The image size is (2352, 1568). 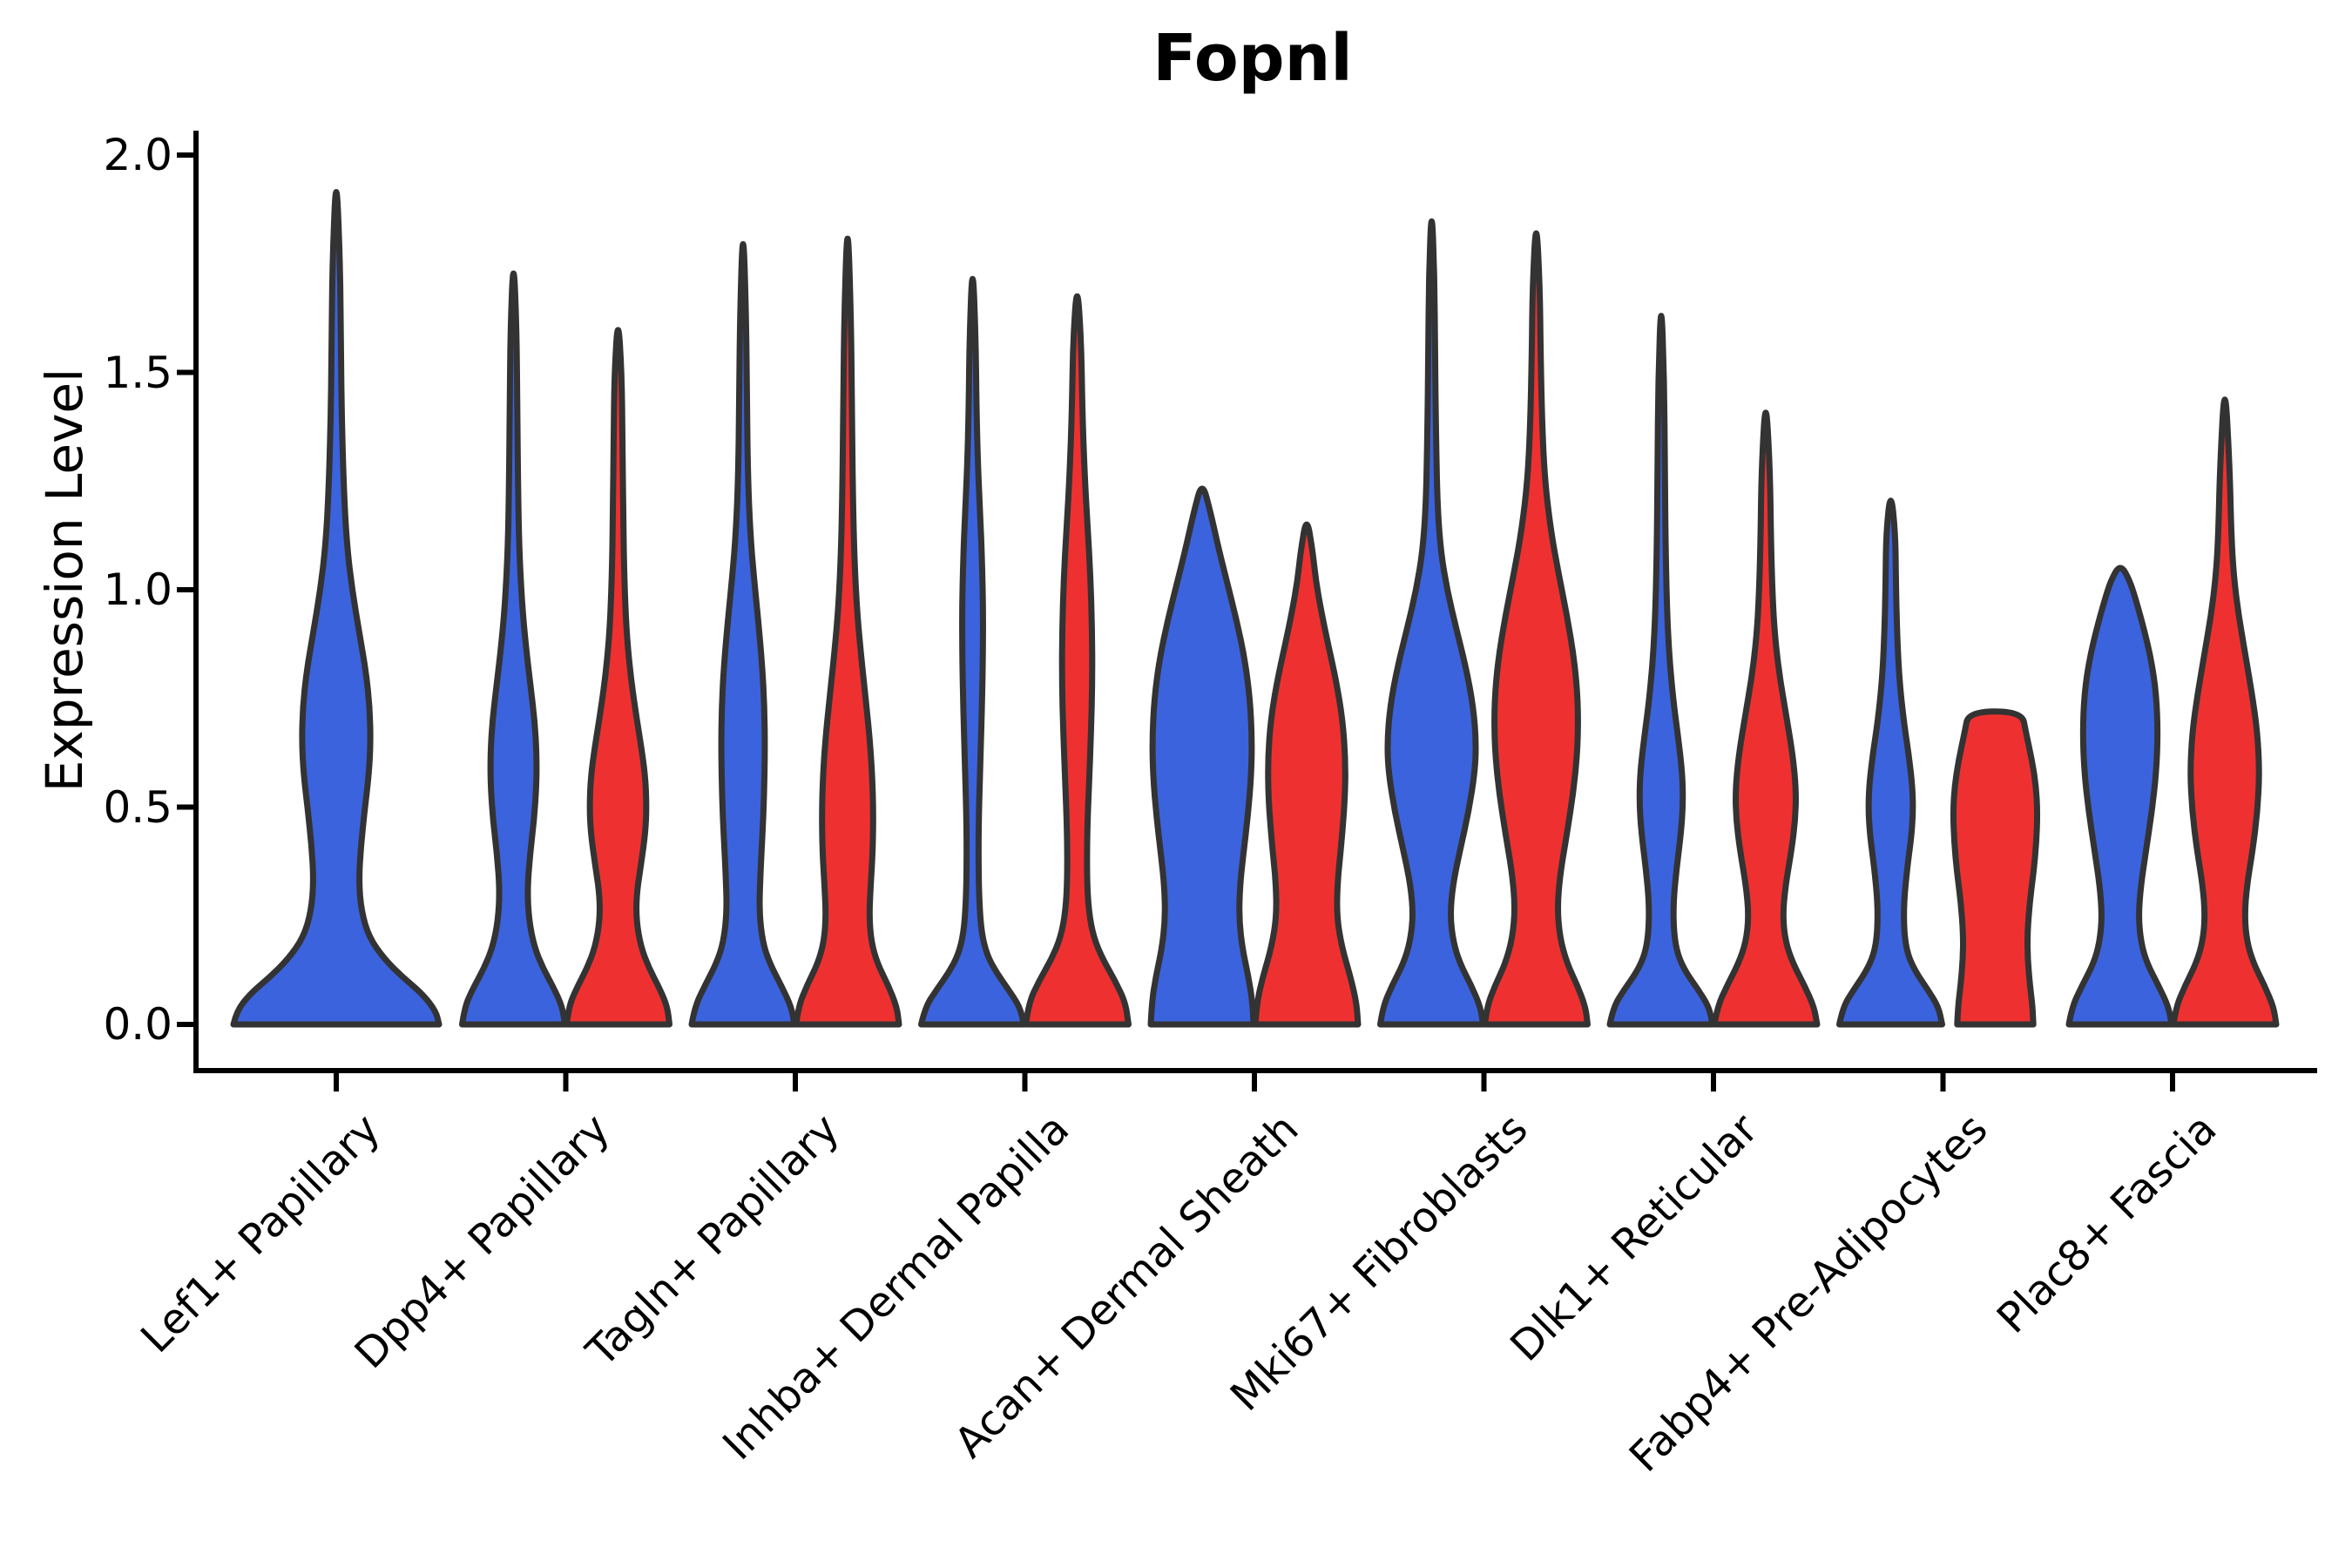 What do you see at coordinates (1252, 58) in the screenshot?
I see `chart-title: Fopnl` at bounding box center [1252, 58].